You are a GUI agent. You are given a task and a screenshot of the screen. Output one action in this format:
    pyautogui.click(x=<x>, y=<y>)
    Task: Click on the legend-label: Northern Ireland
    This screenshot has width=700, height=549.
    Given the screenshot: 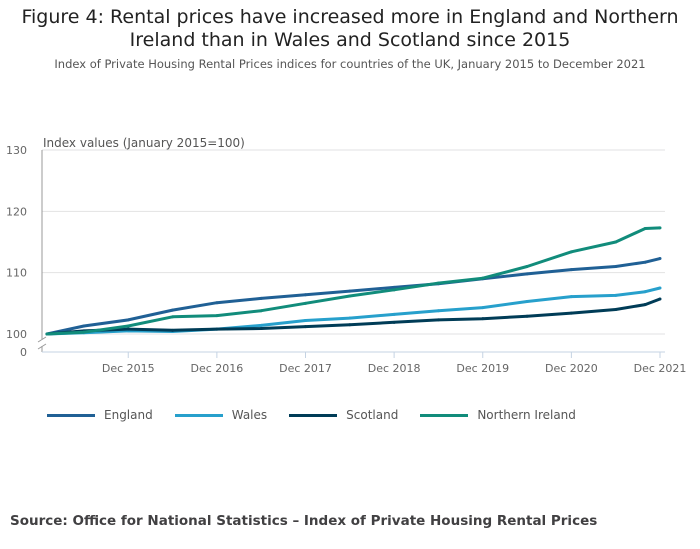 What is the action you would take?
    pyautogui.click(x=526, y=415)
    